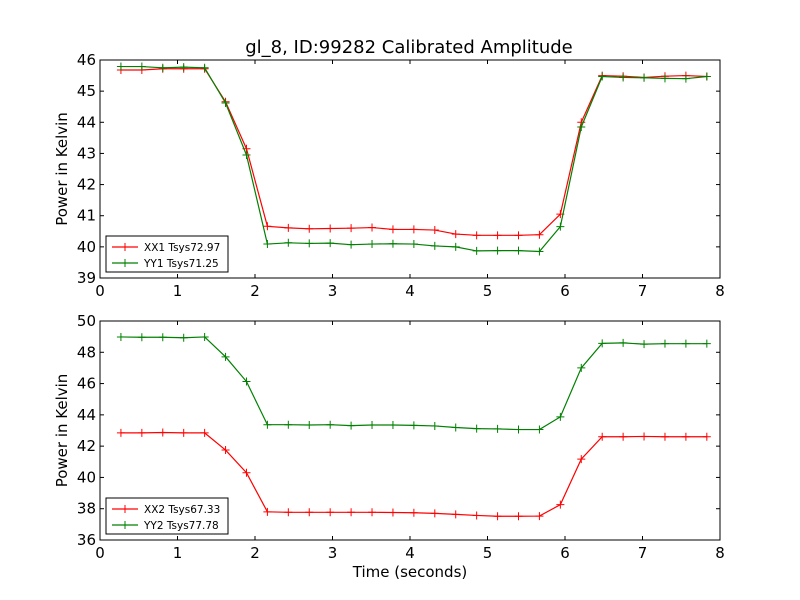  I want to click on x-tick-label: 1, so click(178, 553).